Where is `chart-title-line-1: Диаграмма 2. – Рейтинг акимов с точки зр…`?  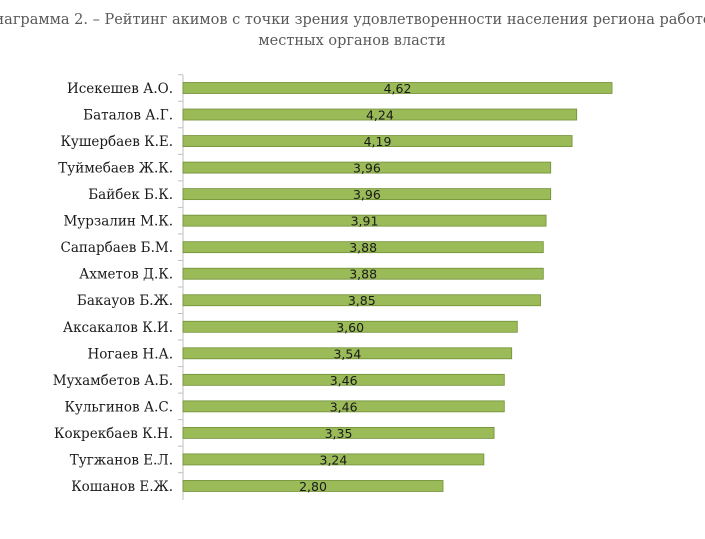 chart-title-line-1: Диаграмма 2. – Рейтинг акимов с точки зр… is located at coordinates (352, 20).